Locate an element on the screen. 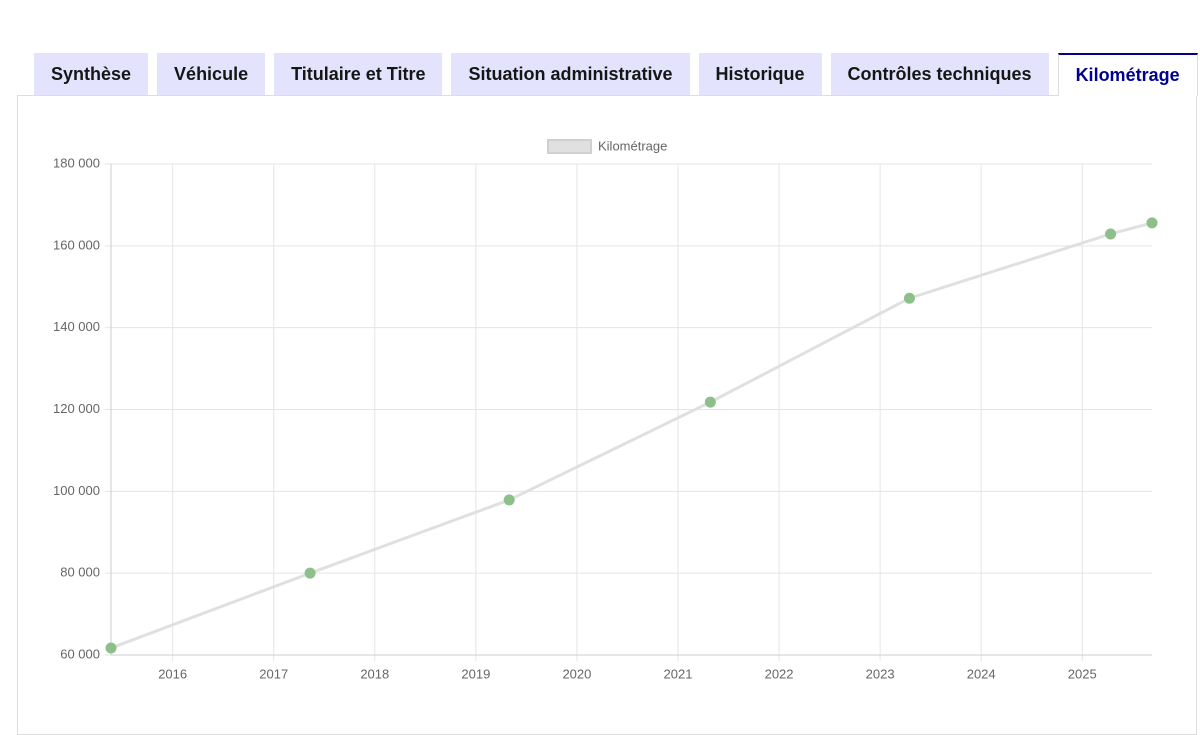  legend-swatch is located at coordinates (569, 146).